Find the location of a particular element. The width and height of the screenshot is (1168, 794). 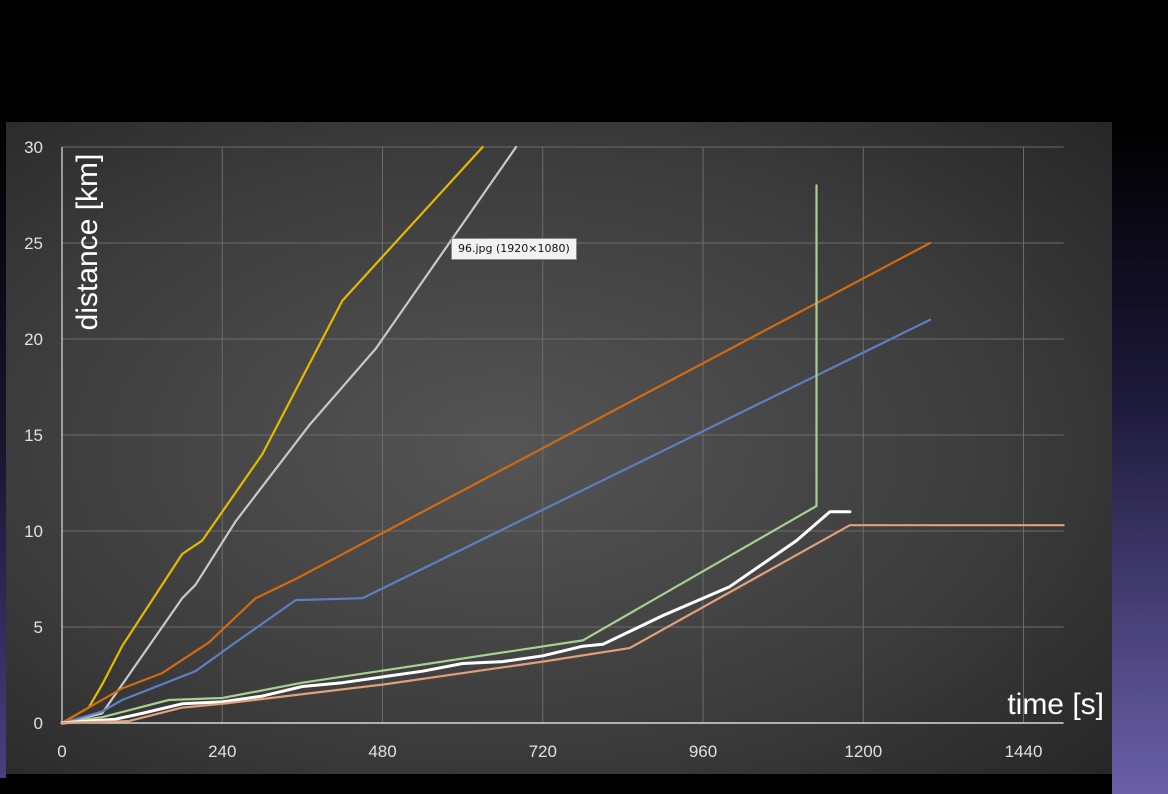

y-tick-label: 30 is located at coordinates (33, 147).